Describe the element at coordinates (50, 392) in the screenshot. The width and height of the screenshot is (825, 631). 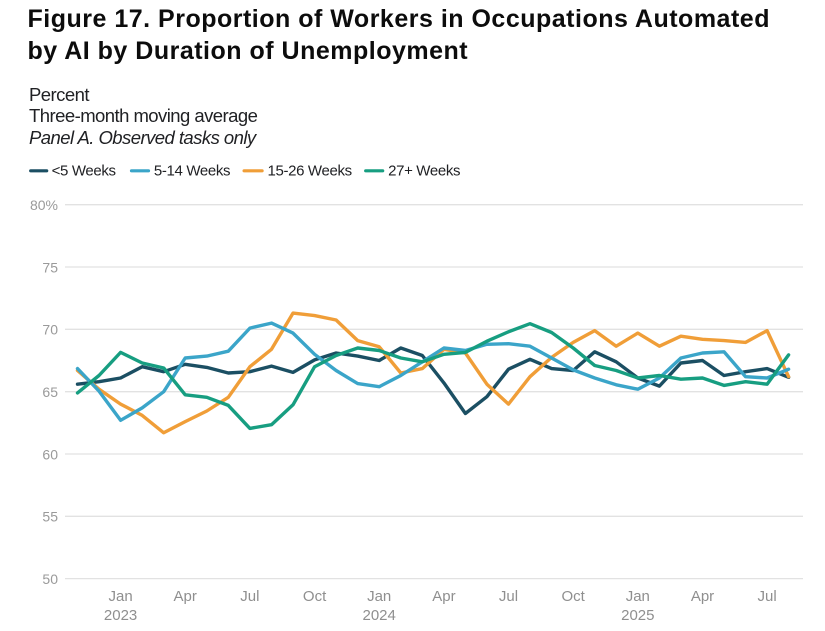
I see `svg-text: 65` at that location.